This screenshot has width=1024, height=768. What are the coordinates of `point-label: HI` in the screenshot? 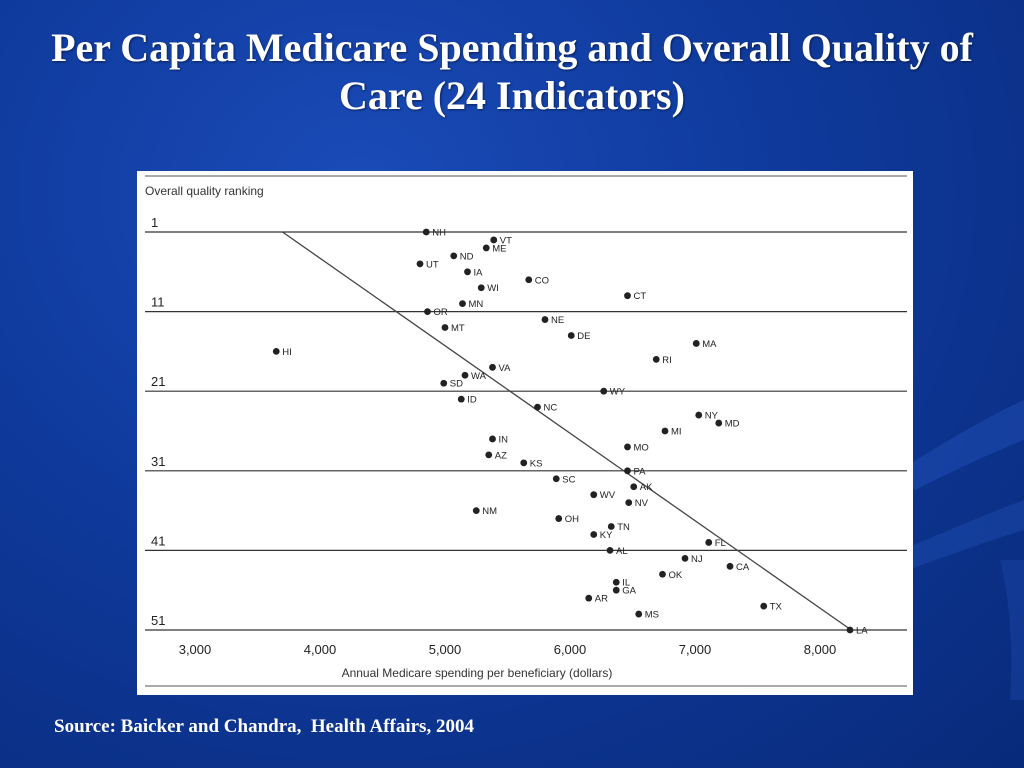 It's located at (287, 352).